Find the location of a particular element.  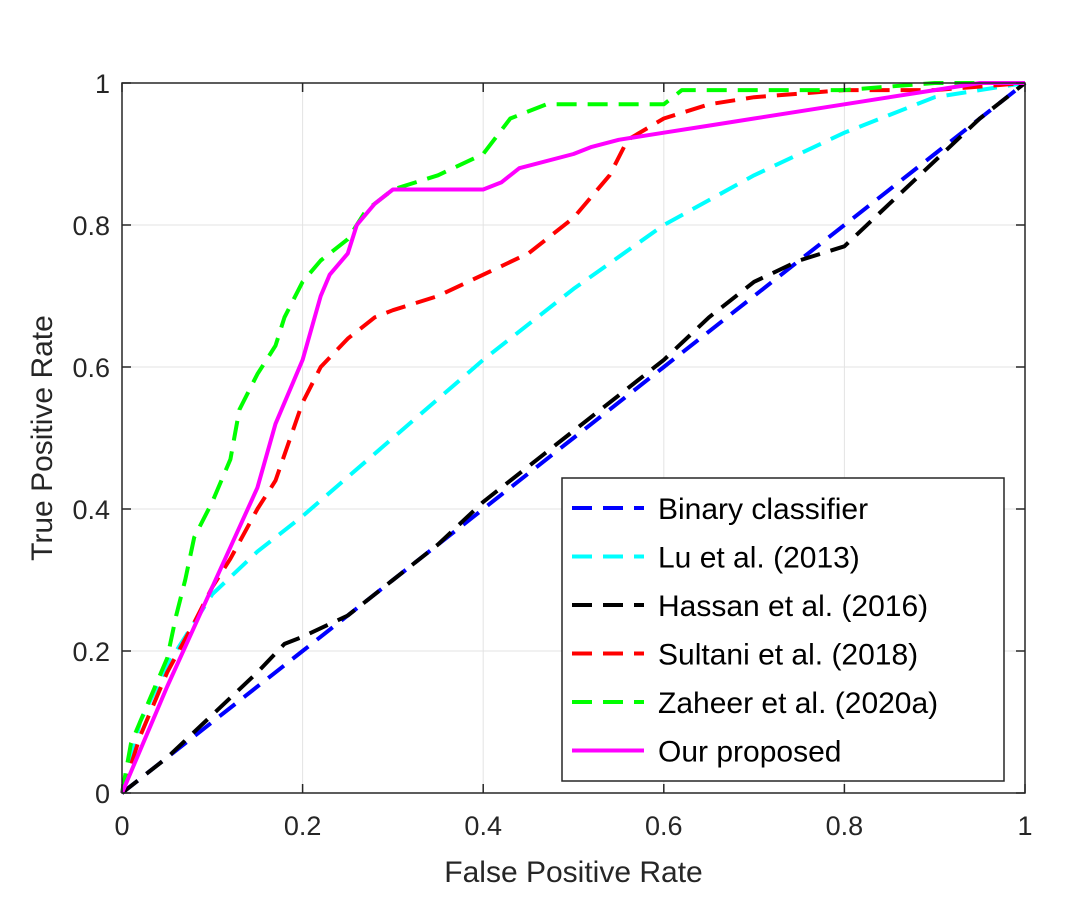

legend-label: Hassan et al. (2016) is located at coordinates (793, 606).